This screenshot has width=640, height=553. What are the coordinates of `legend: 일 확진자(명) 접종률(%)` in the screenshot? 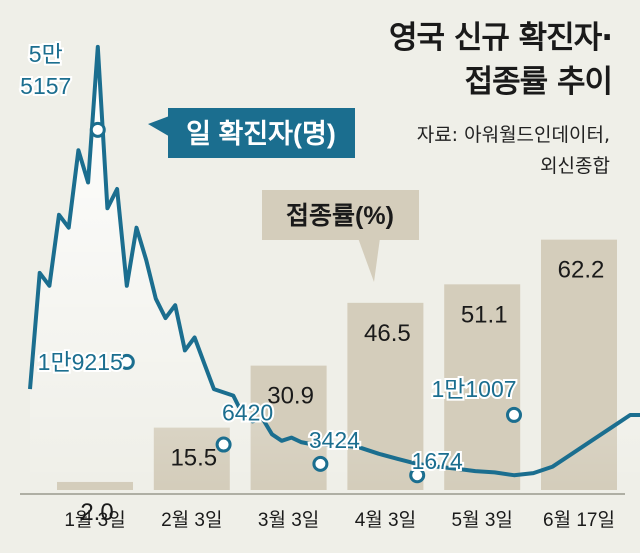 It's located at (283, 195).